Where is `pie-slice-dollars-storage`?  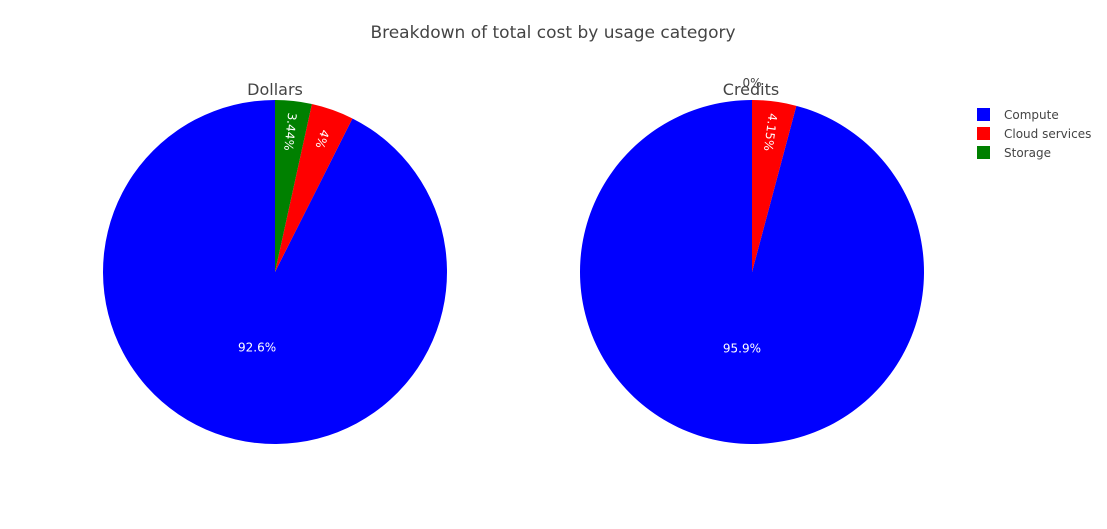 pie-slice-dollars-storage is located at coordinates (293, 186).